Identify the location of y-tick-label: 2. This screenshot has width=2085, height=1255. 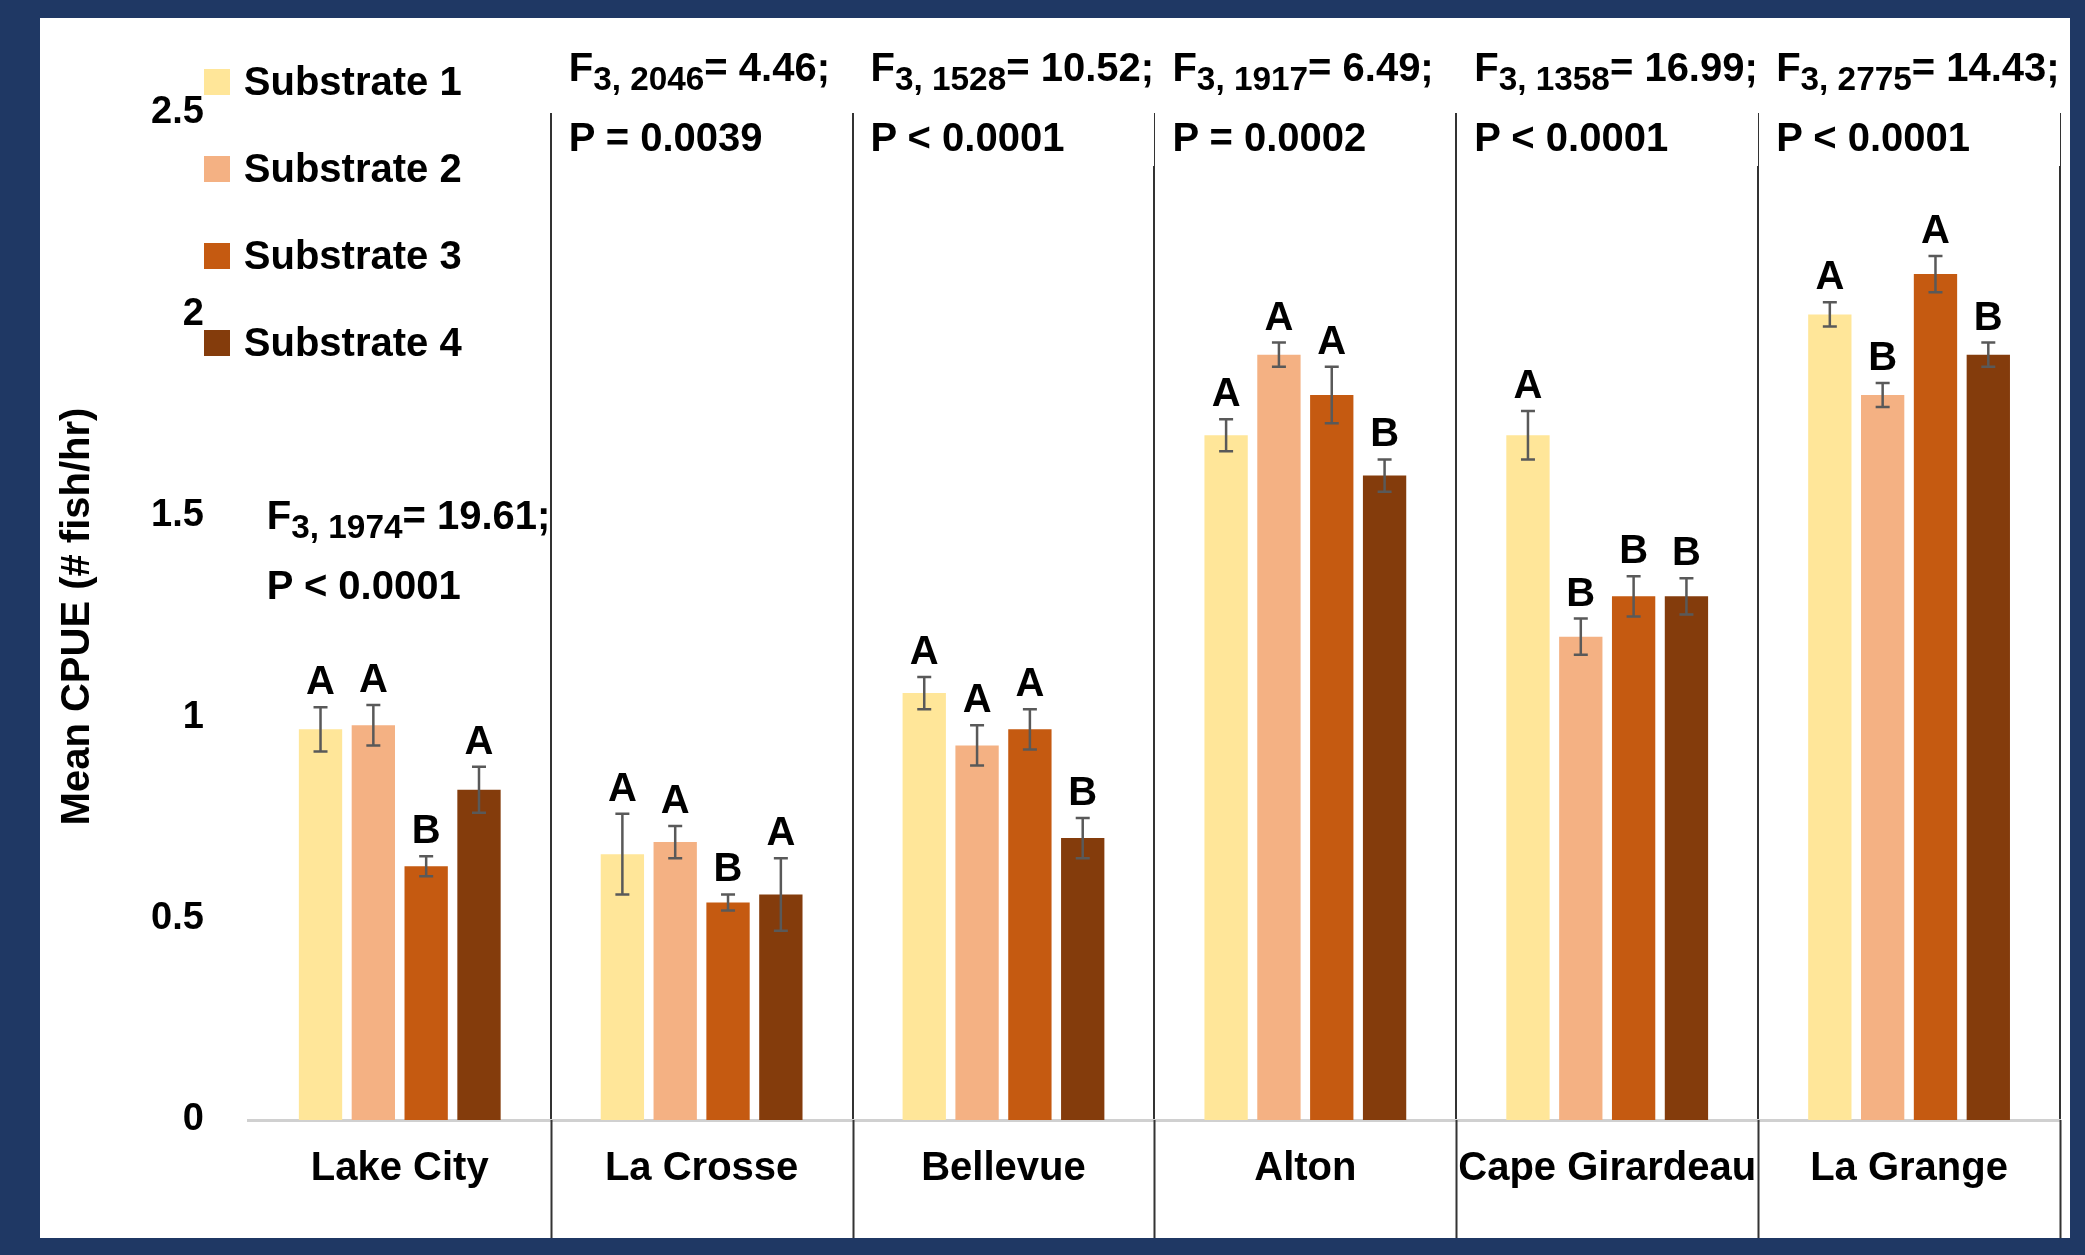
(193, 311).